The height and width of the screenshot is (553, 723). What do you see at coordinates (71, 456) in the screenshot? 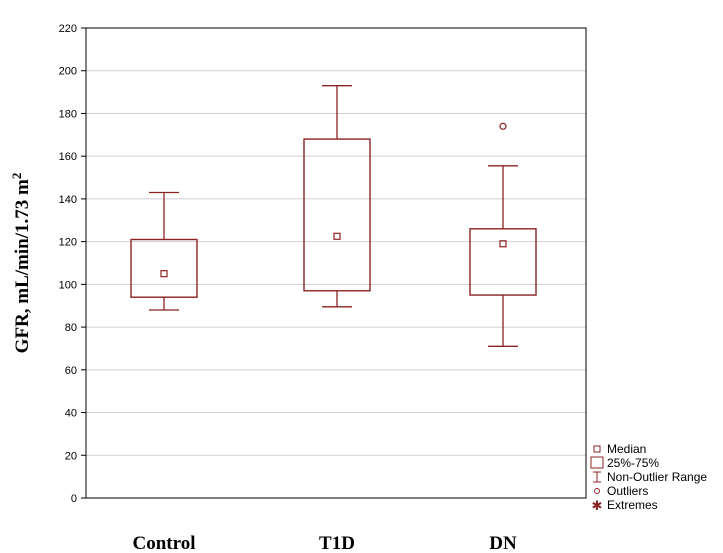
I see `y-tick-label: 20` at bounding box center [71, 456].